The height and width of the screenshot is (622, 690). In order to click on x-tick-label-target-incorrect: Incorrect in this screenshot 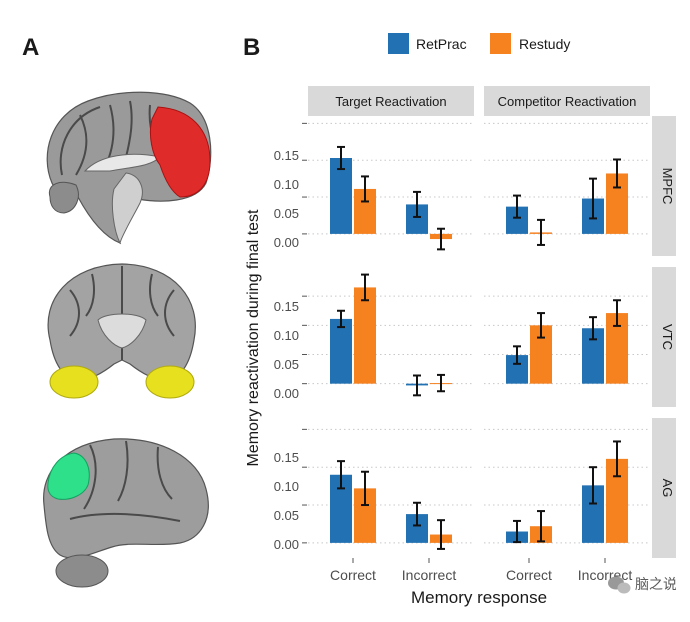, I will do `click(429, 575)`.